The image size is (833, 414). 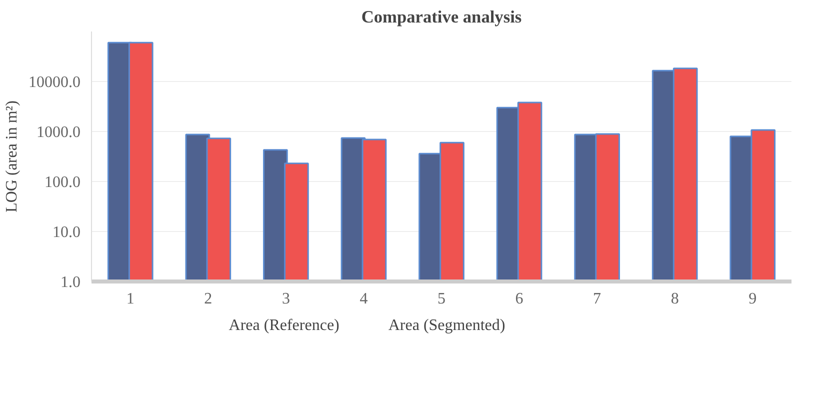 What do you see at coordinates (130, 299) in the screenshot?
I see `x-tick-label: 1` at bounding box center [130, 299].